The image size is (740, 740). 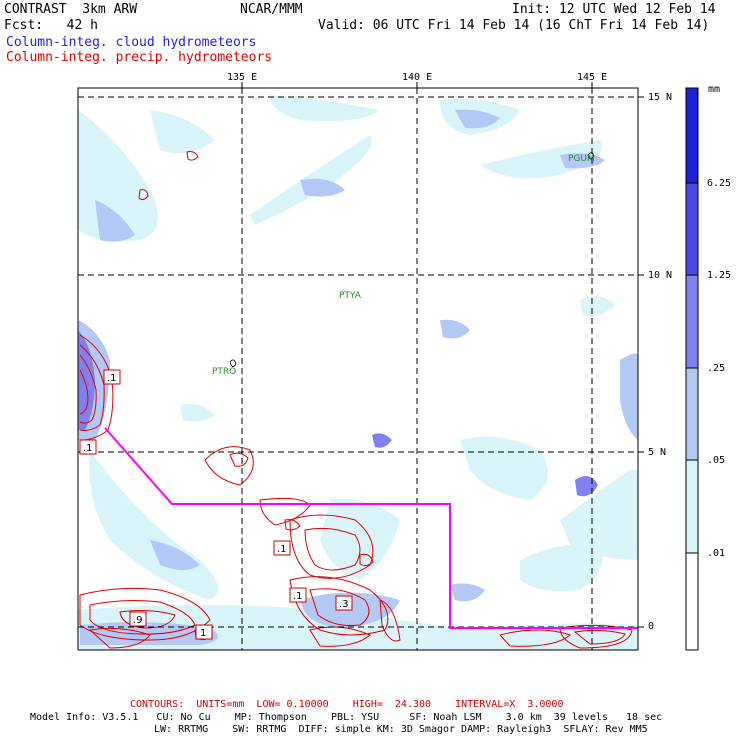 I want to click on color-legend, so click(x=692, y=369).